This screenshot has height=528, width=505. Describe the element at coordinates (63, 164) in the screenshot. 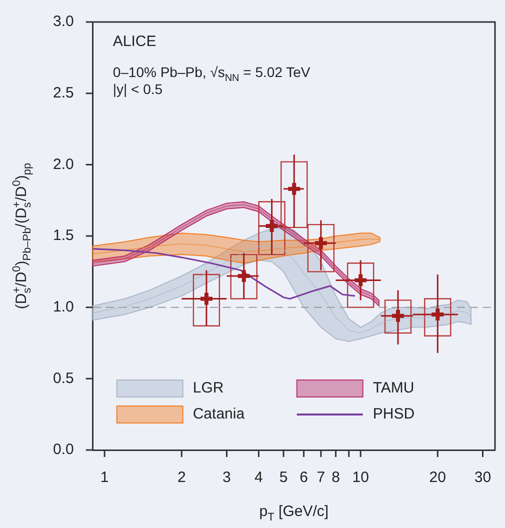

I see `y-tick-label: 2.0` at that location.